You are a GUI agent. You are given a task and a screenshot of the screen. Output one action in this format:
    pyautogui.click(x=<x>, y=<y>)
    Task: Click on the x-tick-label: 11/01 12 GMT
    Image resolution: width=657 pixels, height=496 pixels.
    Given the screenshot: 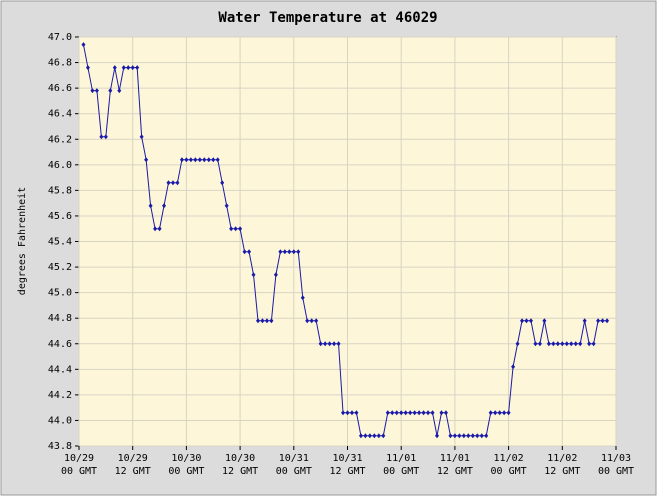 What is the action you would take?
    pyautogui.click(x=455, y=465)
    